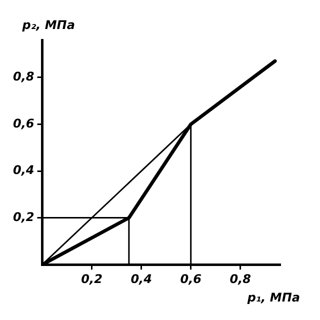 The width and height of the screenshot is (320, 320). I want to click on y-tick-label: 0,2, so click(23, 217).